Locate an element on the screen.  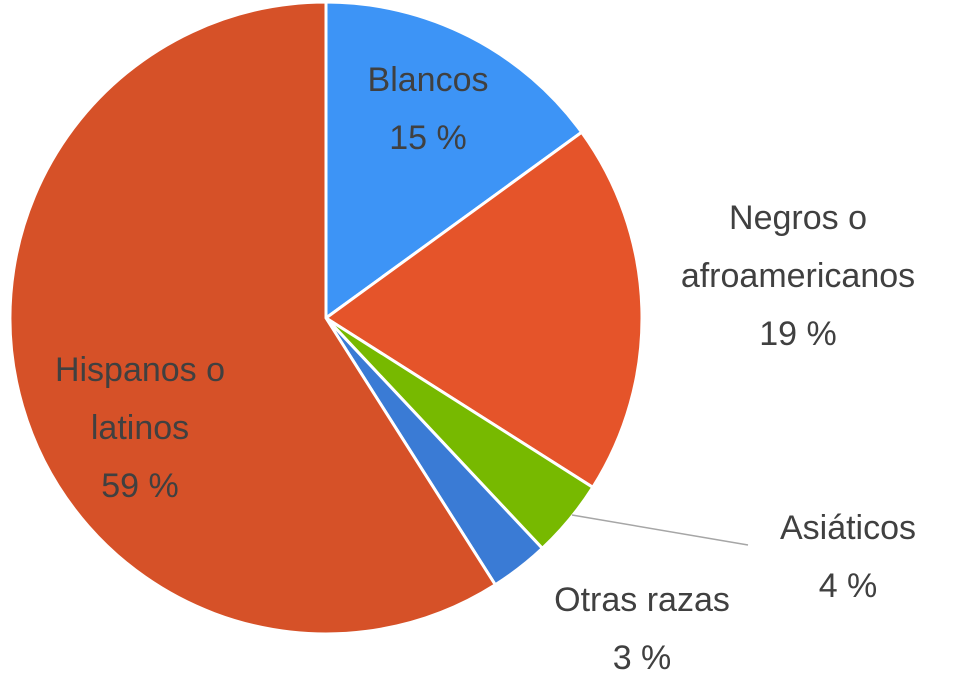
category-label: Asiáticos is located at coordinates (848, 528).